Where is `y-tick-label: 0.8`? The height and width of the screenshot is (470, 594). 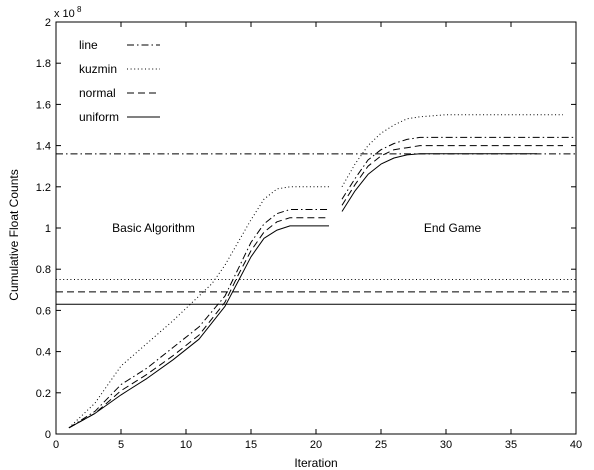
y-tick-label: 0.8 is located at coordinates (43, 270).